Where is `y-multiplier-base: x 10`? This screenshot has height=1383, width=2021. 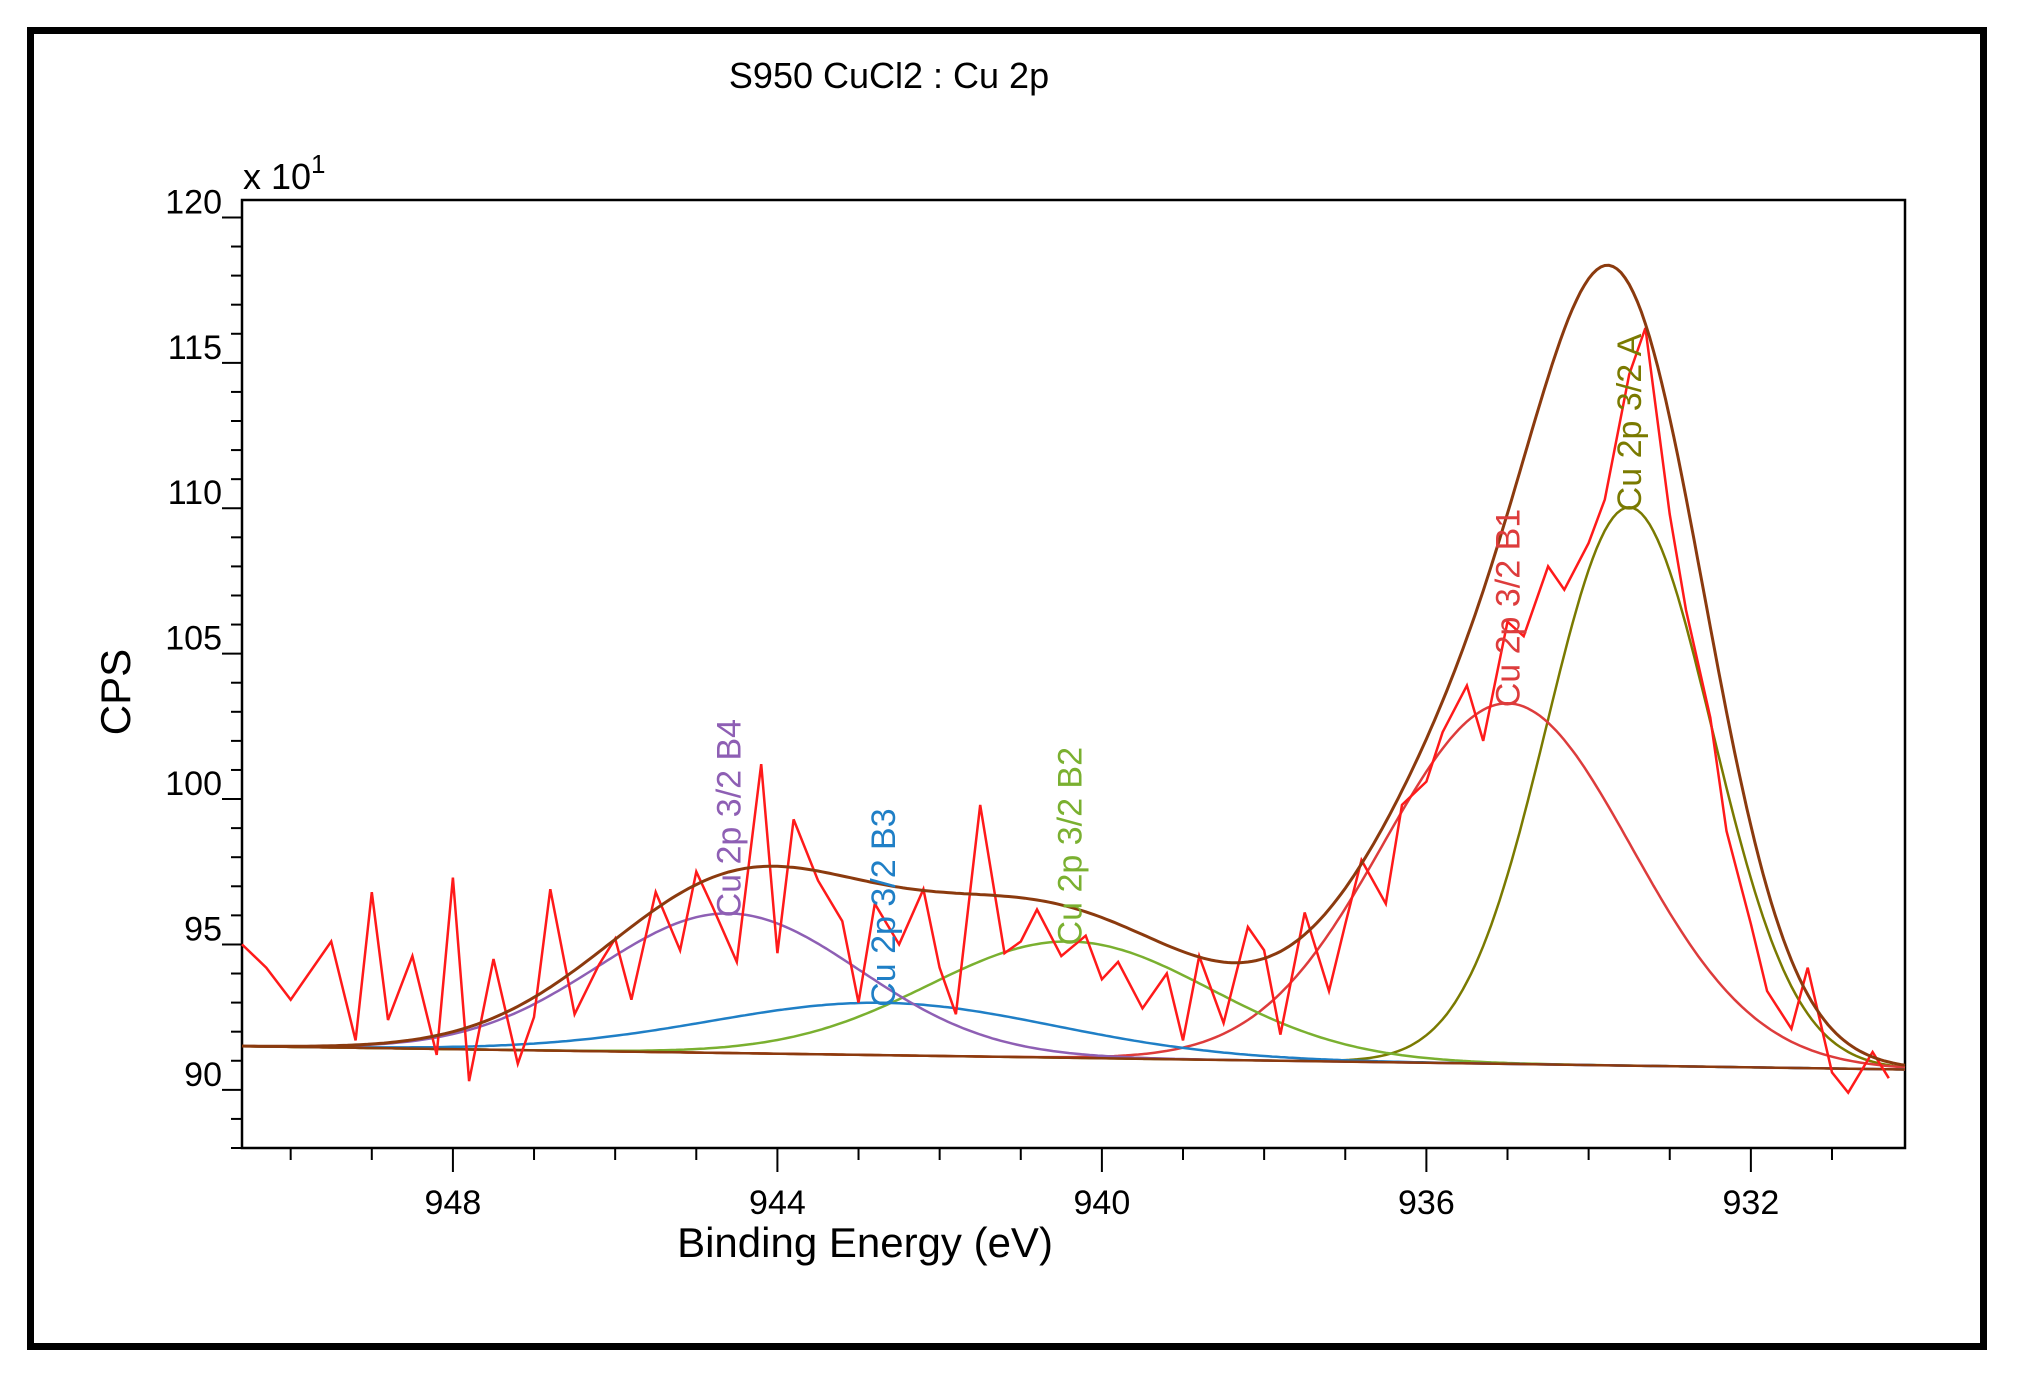 y-multiplier-base: x 10 is located at coordinates (277, 176).